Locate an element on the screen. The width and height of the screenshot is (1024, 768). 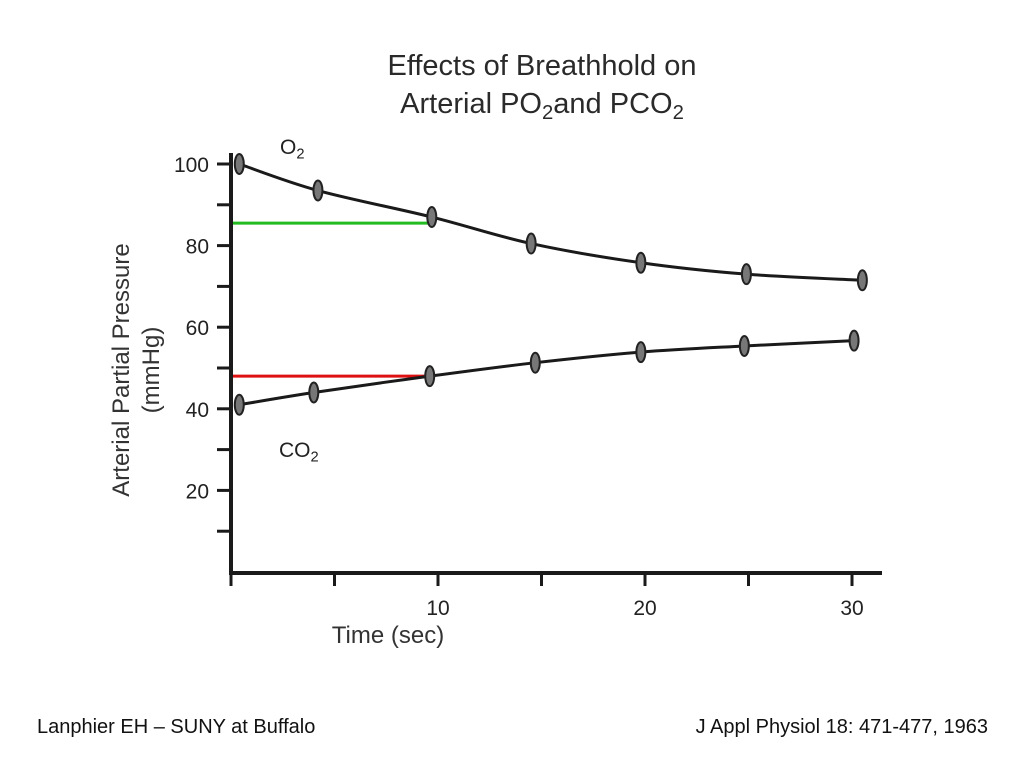
y-tick-label: 20 is located at coordinates (197, 491).